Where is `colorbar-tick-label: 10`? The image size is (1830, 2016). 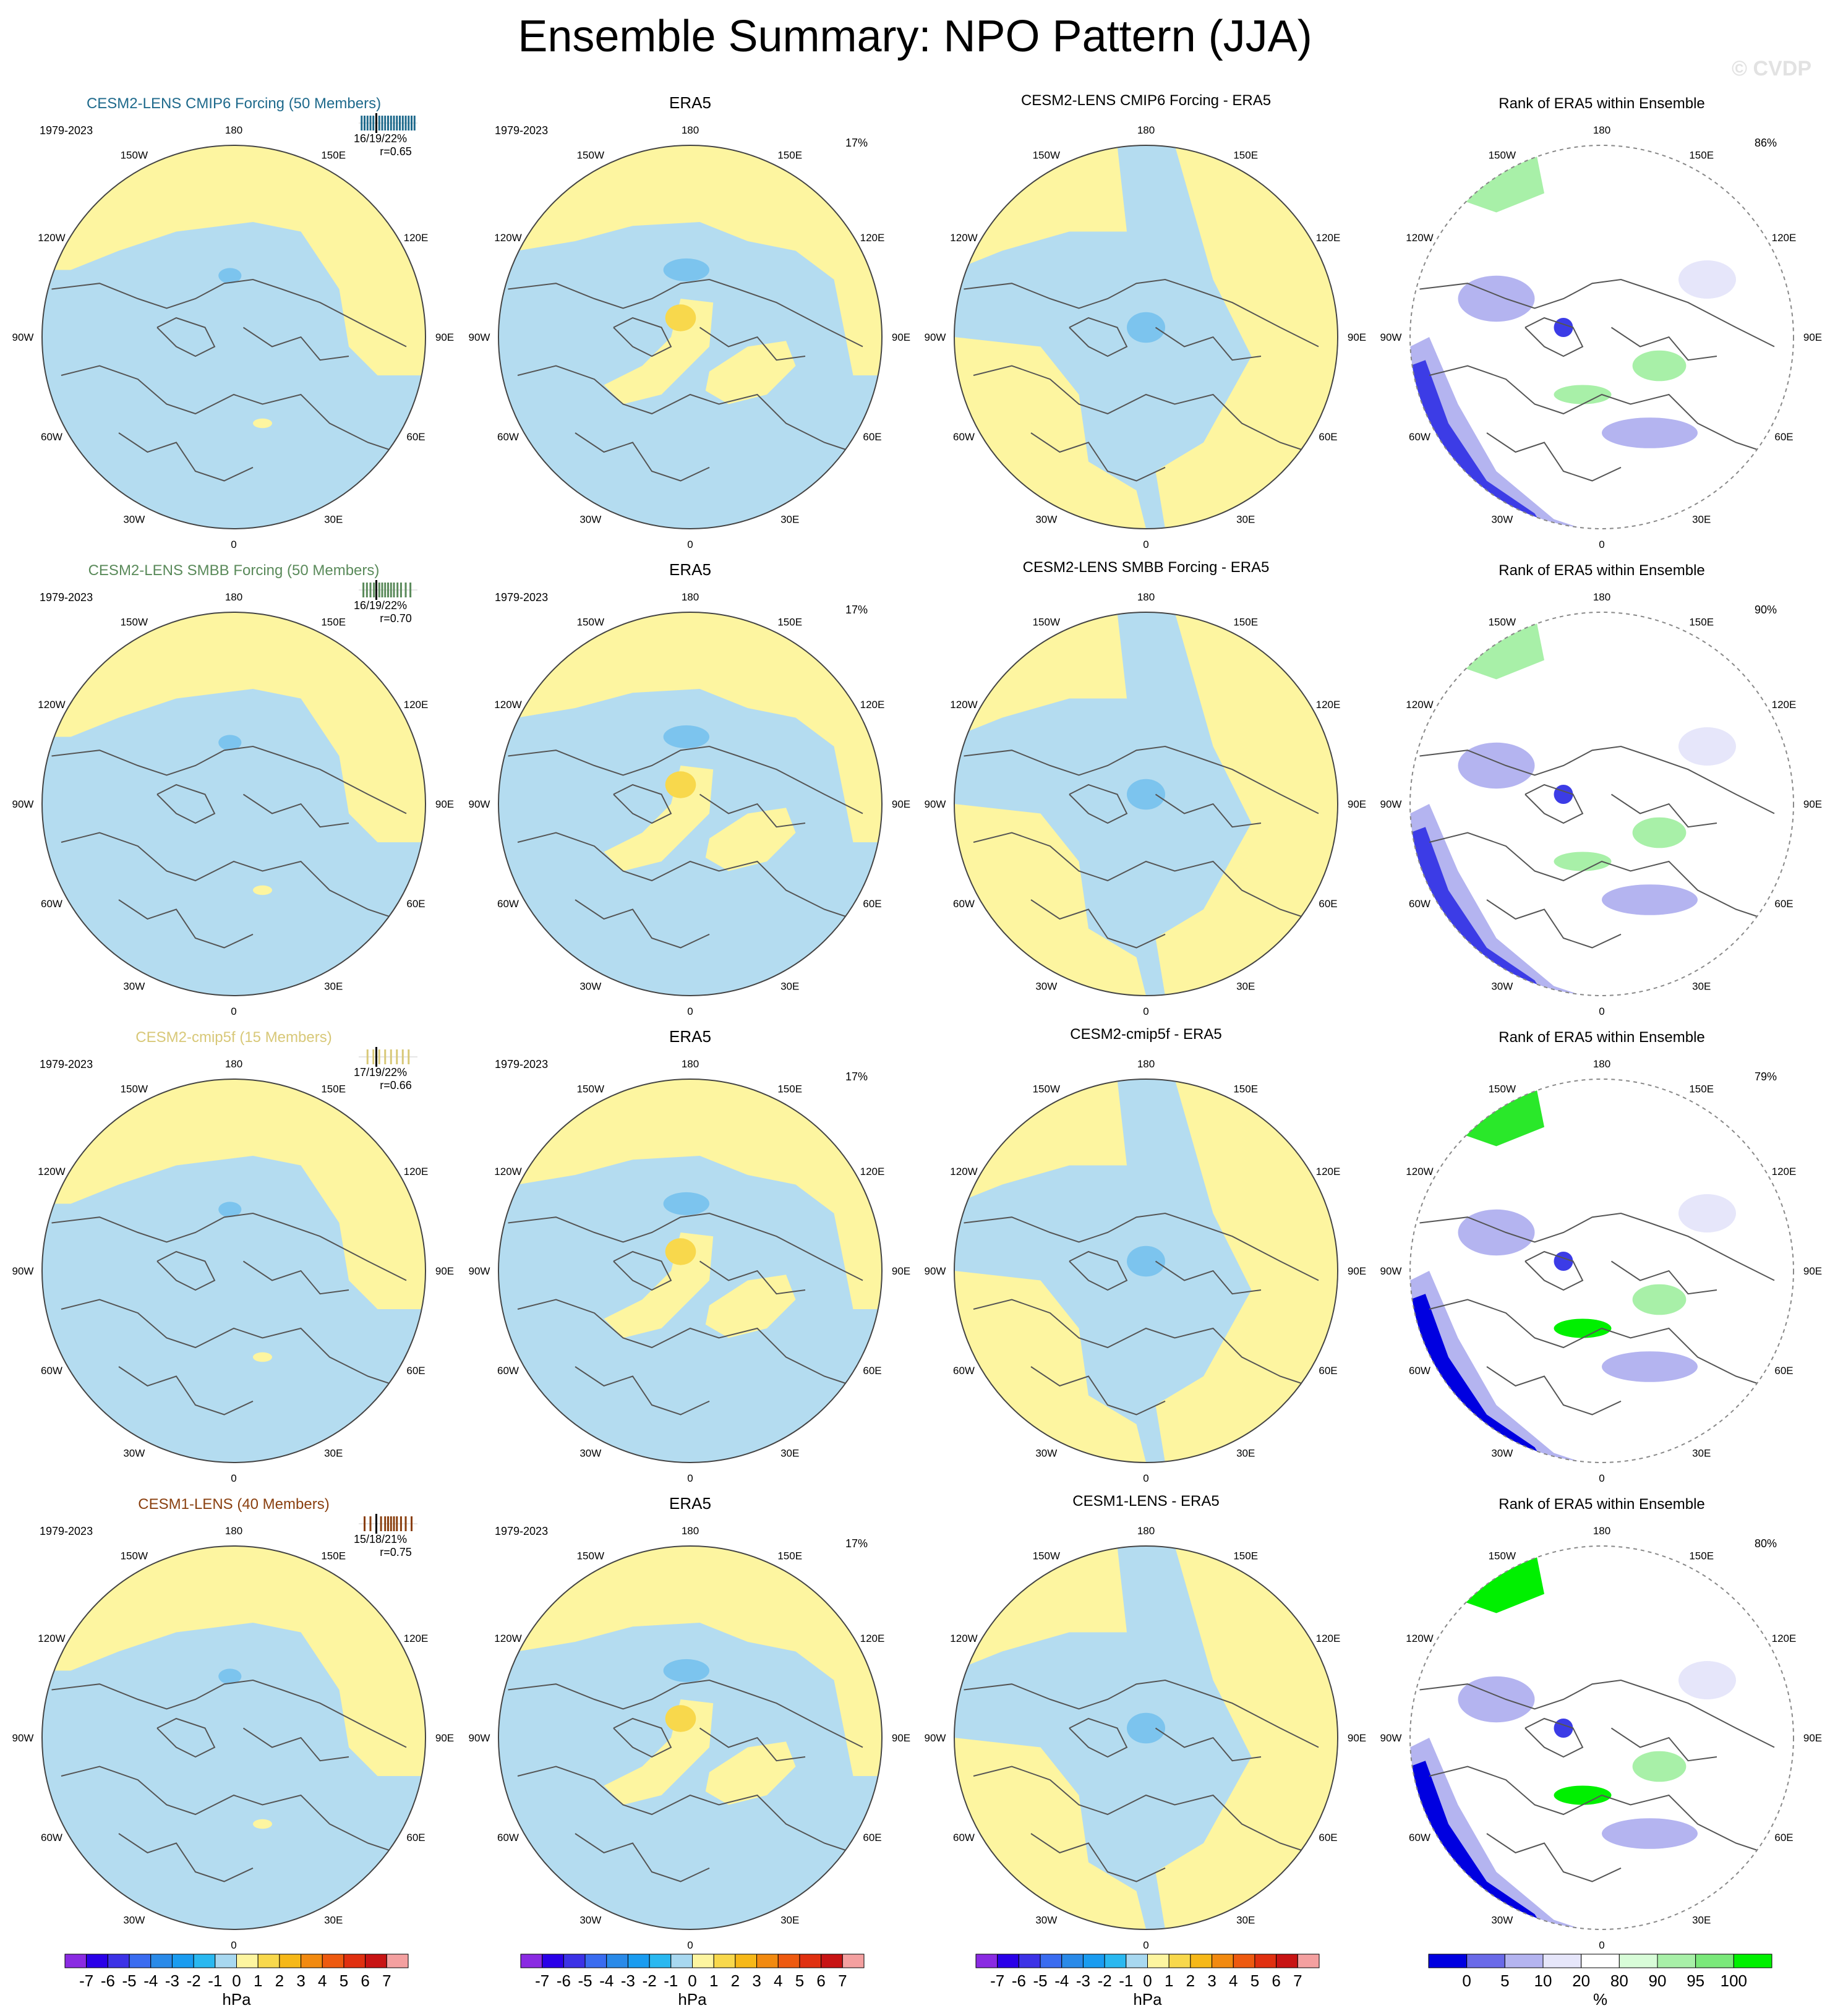 colorbar-tick-label: 10 is located at coordinates (1543, 1980).